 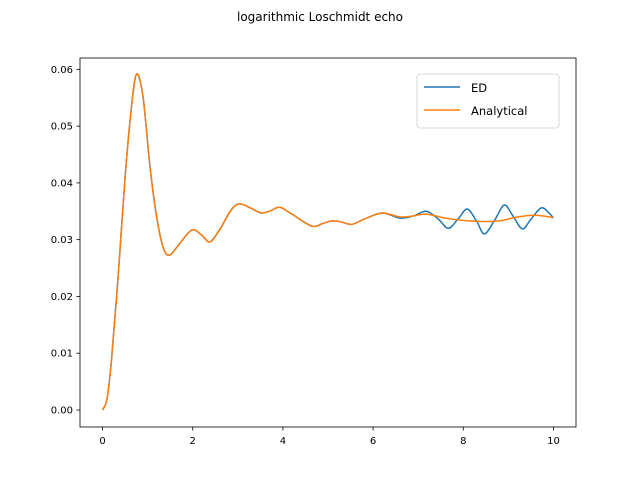 What do you see at coordinates (102, 441) in the screenshot?
I see `x-tick-label: 0` at bounding box center [102, 441].